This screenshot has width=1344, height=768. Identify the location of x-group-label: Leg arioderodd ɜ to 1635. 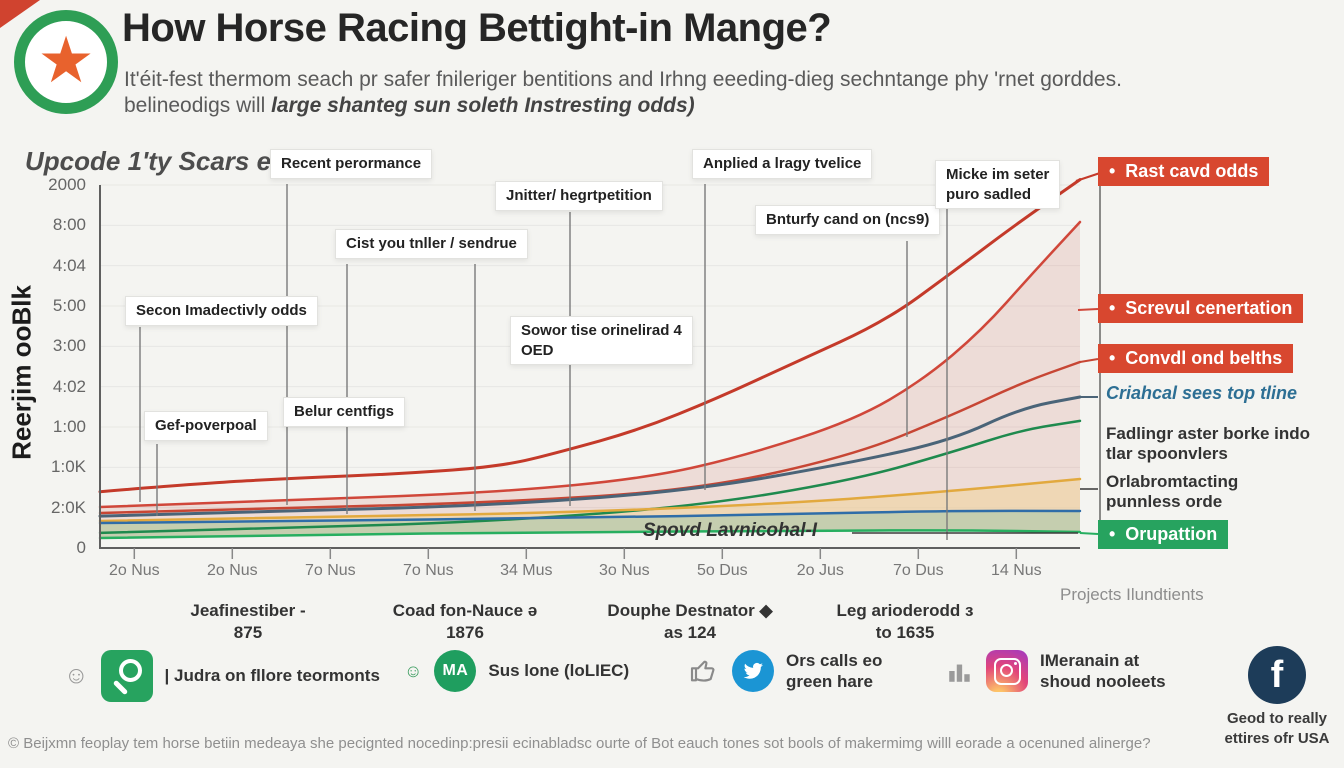
(905, 622).